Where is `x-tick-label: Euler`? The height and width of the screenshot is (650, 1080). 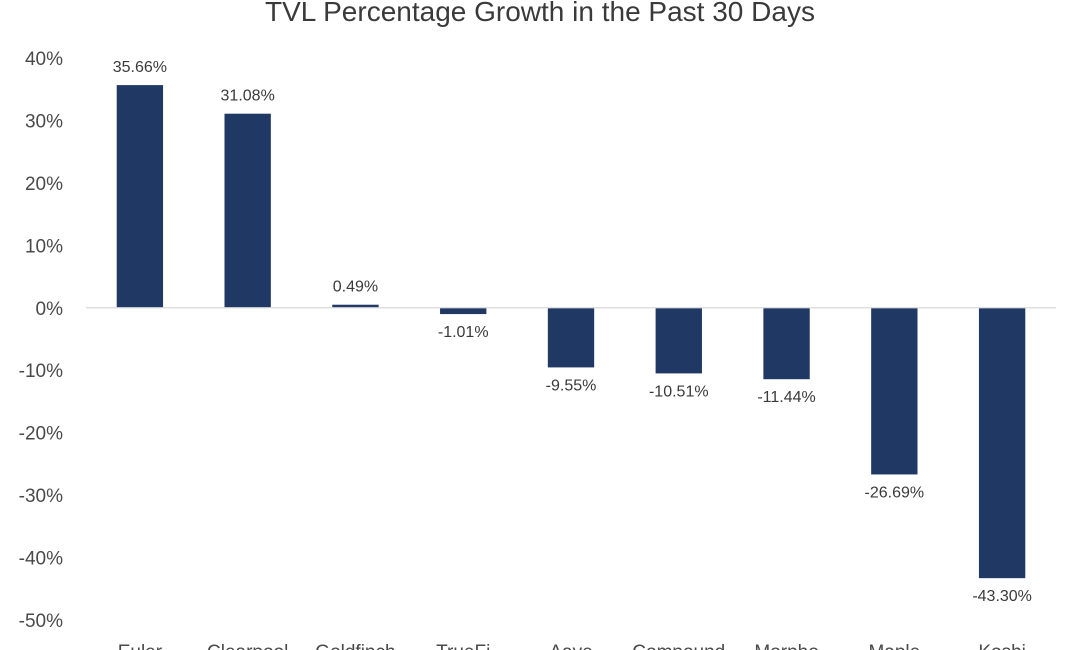 x-tick-label: Euler is located at coordinates (140, 646).